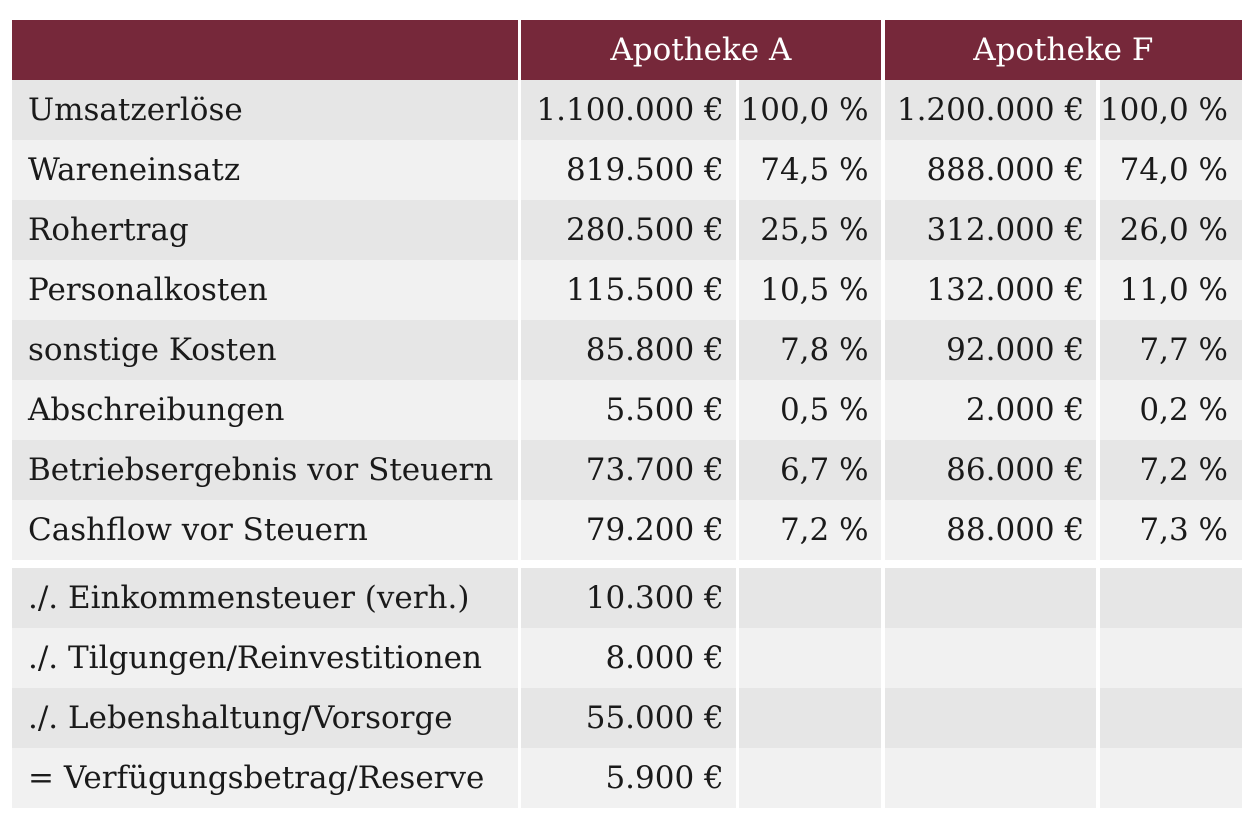  Describe the element at coordinates (265, 410) in the screenshot. I see `row-label: Abschreibungen` at that location.